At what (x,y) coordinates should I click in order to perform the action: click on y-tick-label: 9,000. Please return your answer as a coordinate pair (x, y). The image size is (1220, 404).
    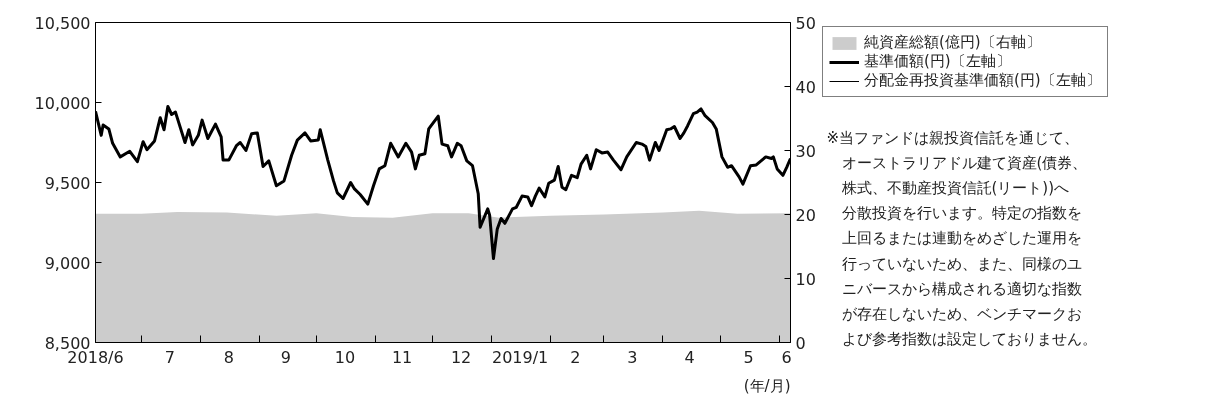
    Looking at the image, I should click on (67, 263).